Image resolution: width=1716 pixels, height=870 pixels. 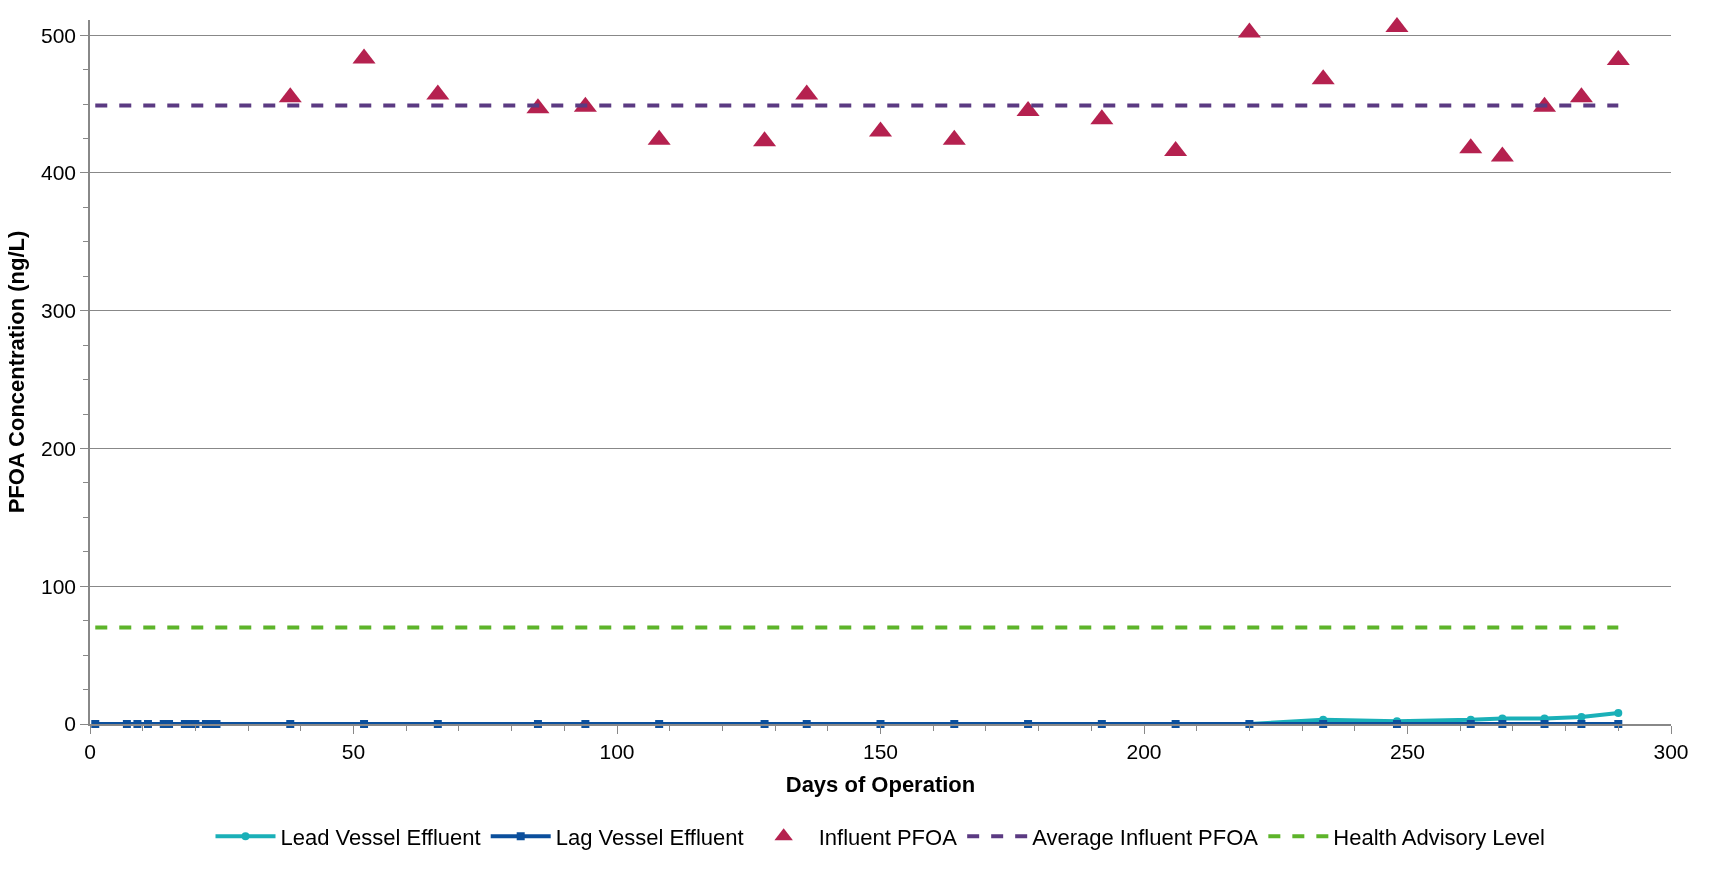 I want to click on legend-label: Health Advisory Level, so click(x=1439, y=837).